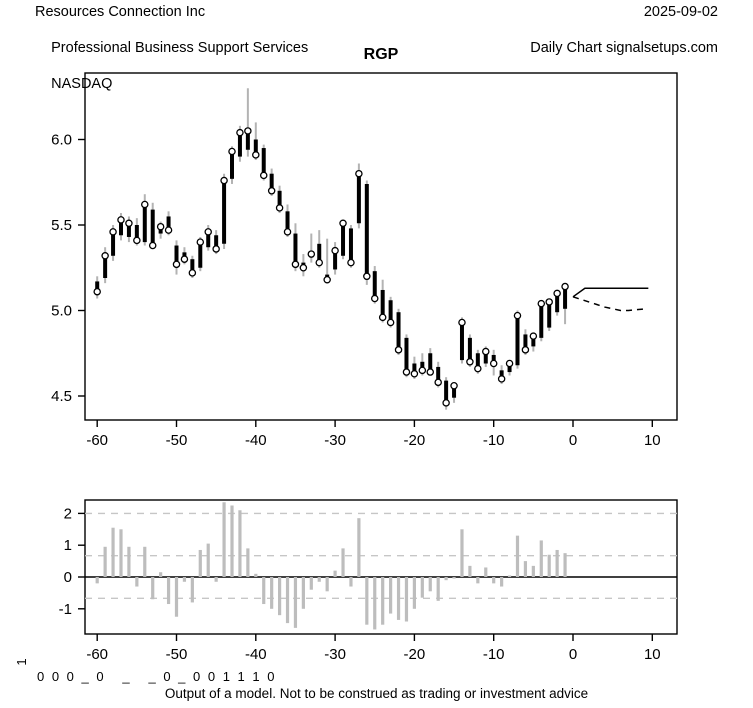 The image size is (753, 708). I want to click on chart-source: Daily Chart signalsetups.com, so click(624, 48).